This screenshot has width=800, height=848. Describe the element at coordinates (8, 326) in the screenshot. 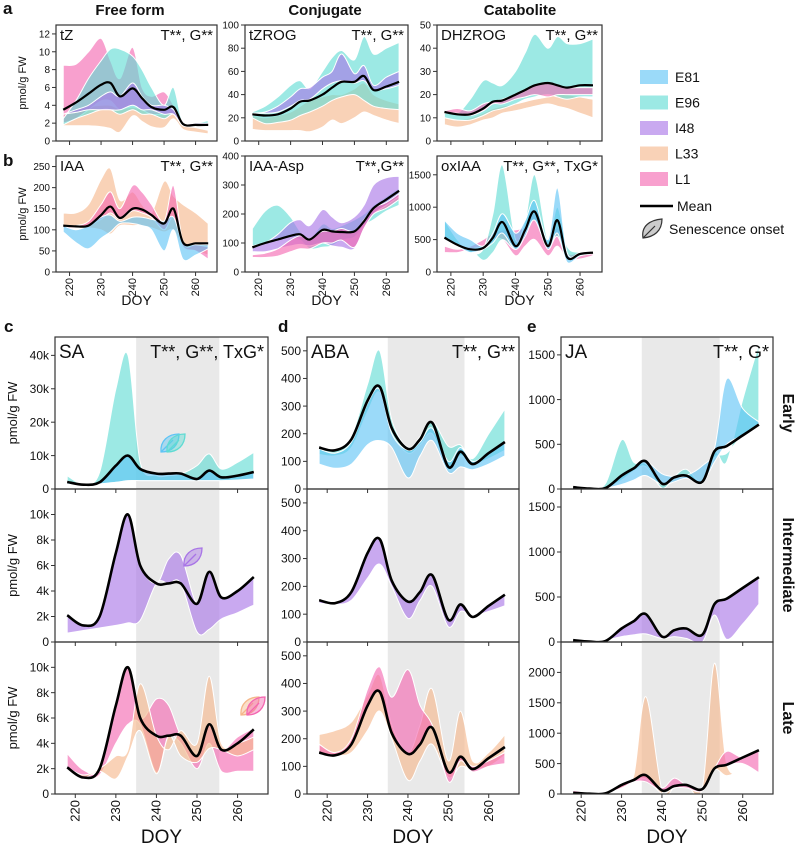

I see `panel-letter-c: c` at that location.